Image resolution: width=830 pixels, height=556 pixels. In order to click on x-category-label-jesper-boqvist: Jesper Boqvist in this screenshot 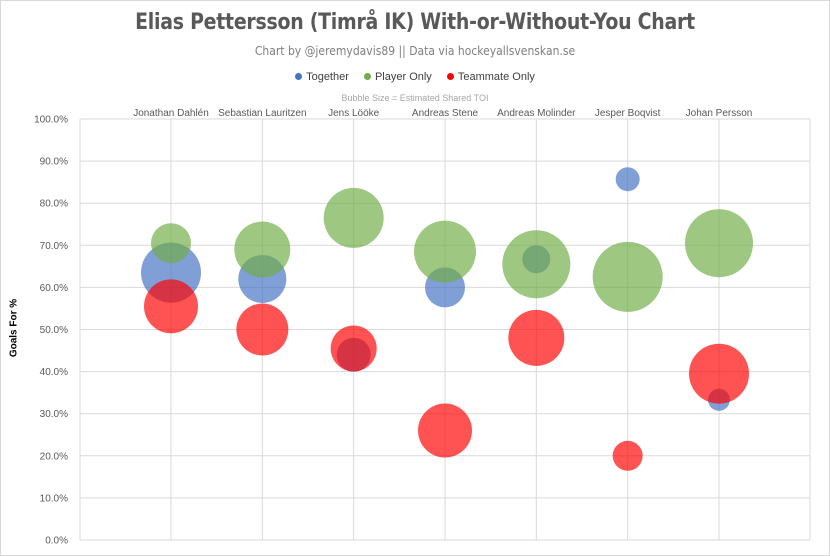, I will do `click(628, 113)`.